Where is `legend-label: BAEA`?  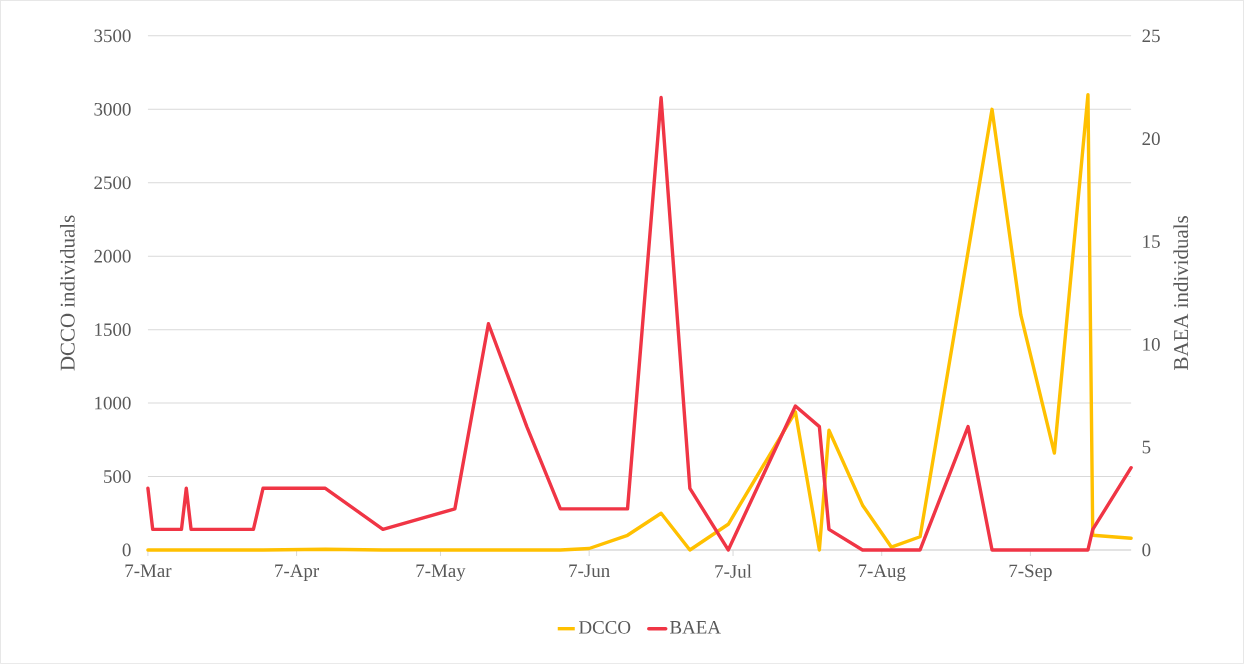
legend-label: BAEA is located at coordinates (695, 627).